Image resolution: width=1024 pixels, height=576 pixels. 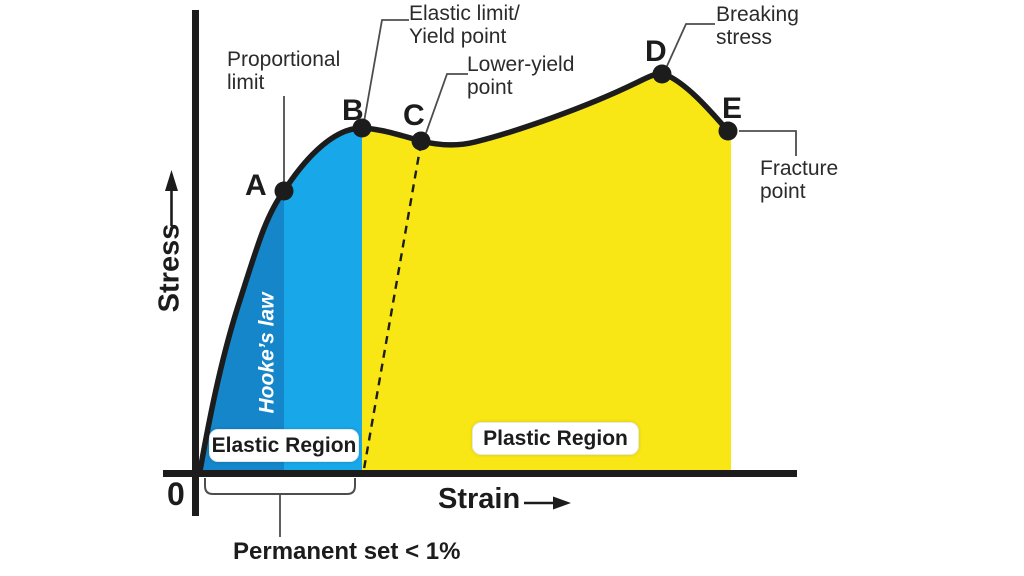 What do you see at coordinates (757, 26) in the screenshot?
I see `annotation-breaking-stress: Breaking stress` at bounding box center [757, 26].